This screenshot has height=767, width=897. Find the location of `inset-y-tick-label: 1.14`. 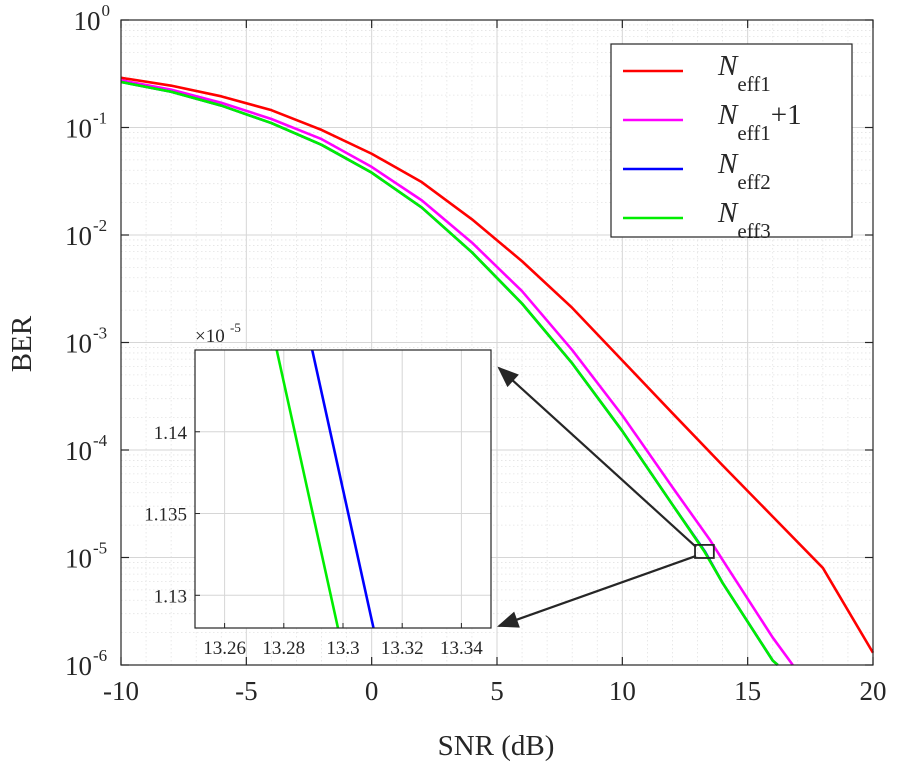

inset-y-tick-label: 1.14 is located at coordinates (171, 433).